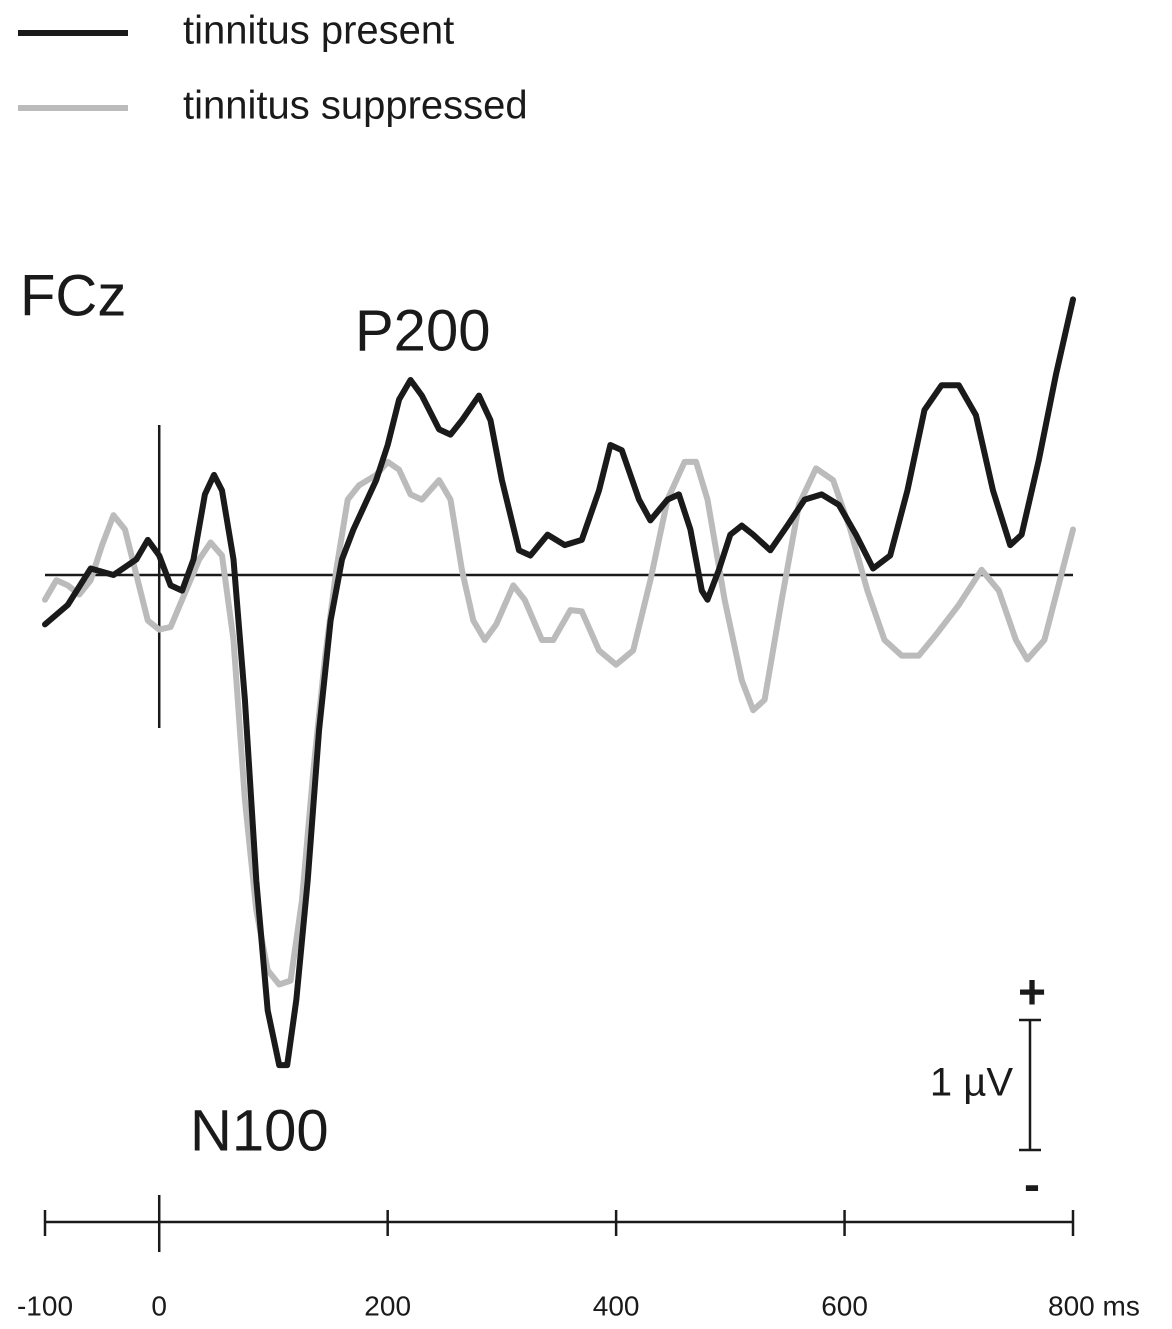 The image size is (1172, 1329). I want to click on x-tick-label: 600, so click(844, 1305).